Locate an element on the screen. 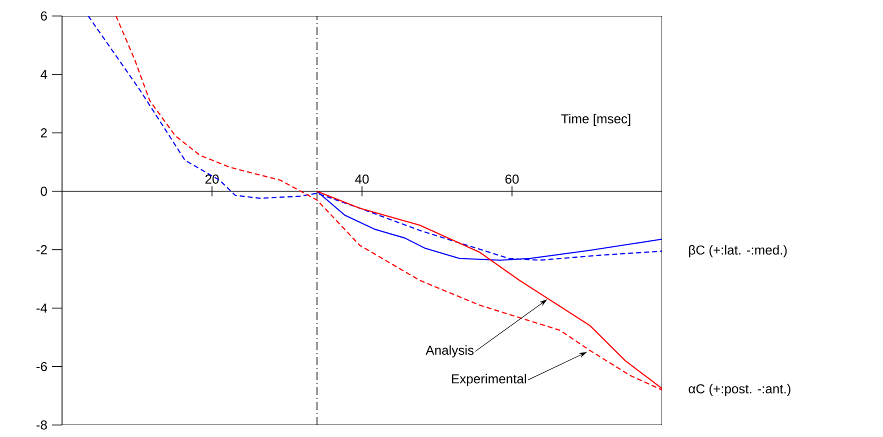 The width and height of the screenshot is (883, 437). y-tick-label: 6 is located at coordinates (43, 16).